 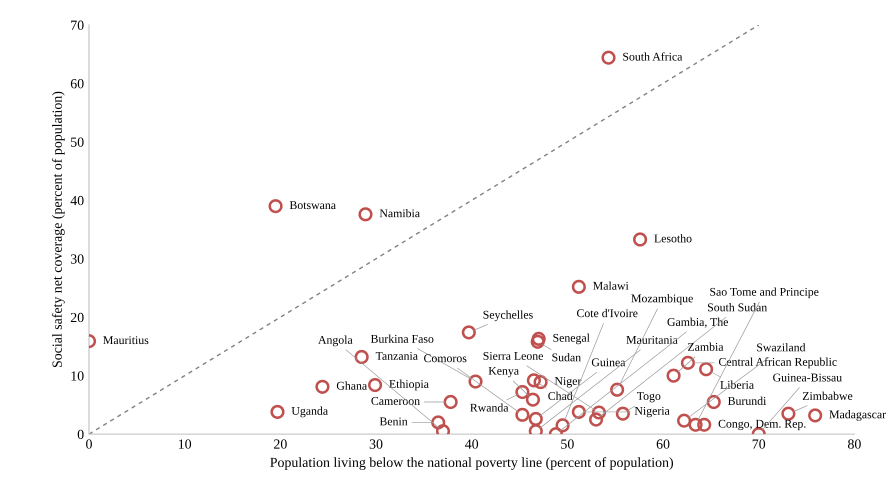 I want to click on annotation: Cote d'Ivoire, so click(x=607, y=313).